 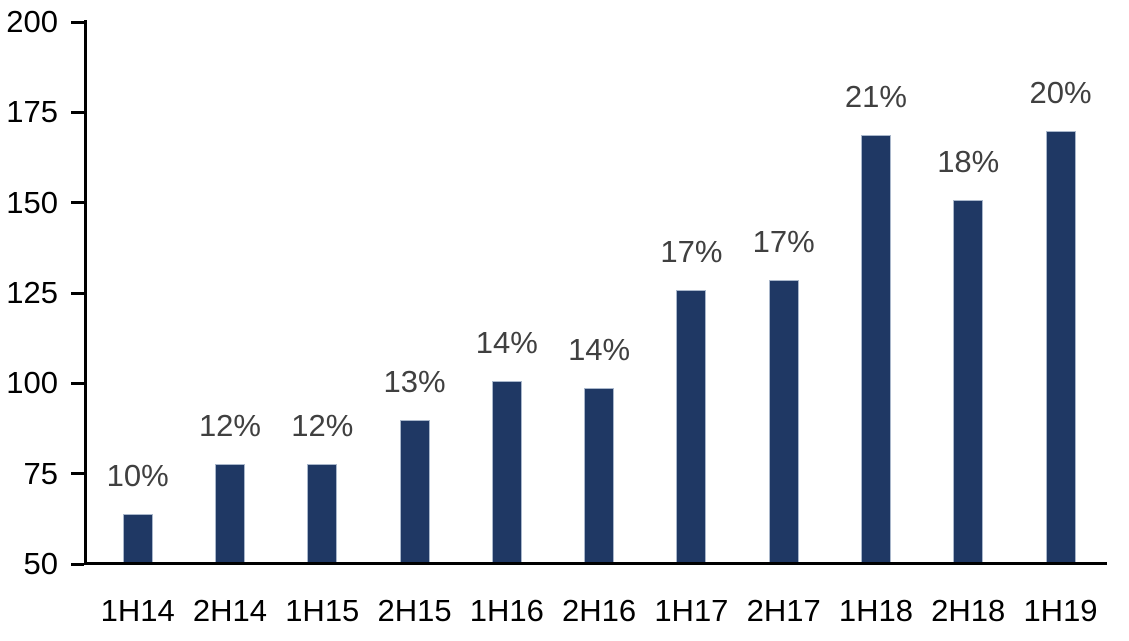 What do you see at coordinates (875, 350) in the screenshot?
I see `bar-1H18` at bounding box center [875, 350].